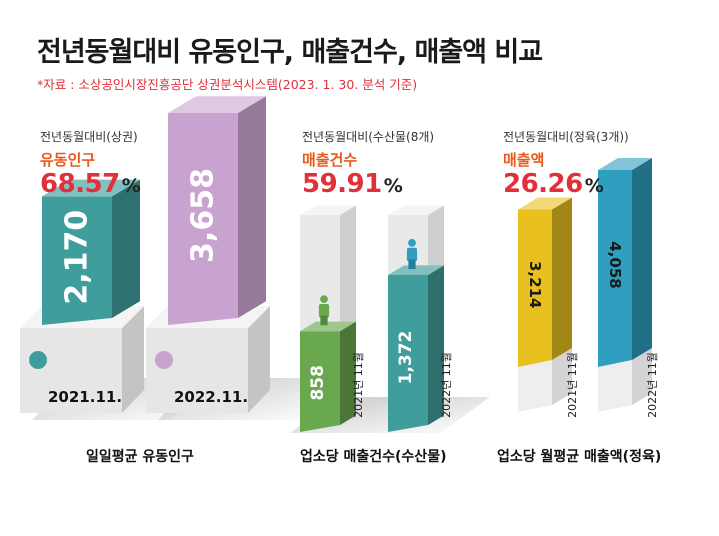 This screenshot has height=536, width=719. Describe the element at coordinates (342, 184) in the screenshot. I see `panel-2-percent: 59.91` at that location.